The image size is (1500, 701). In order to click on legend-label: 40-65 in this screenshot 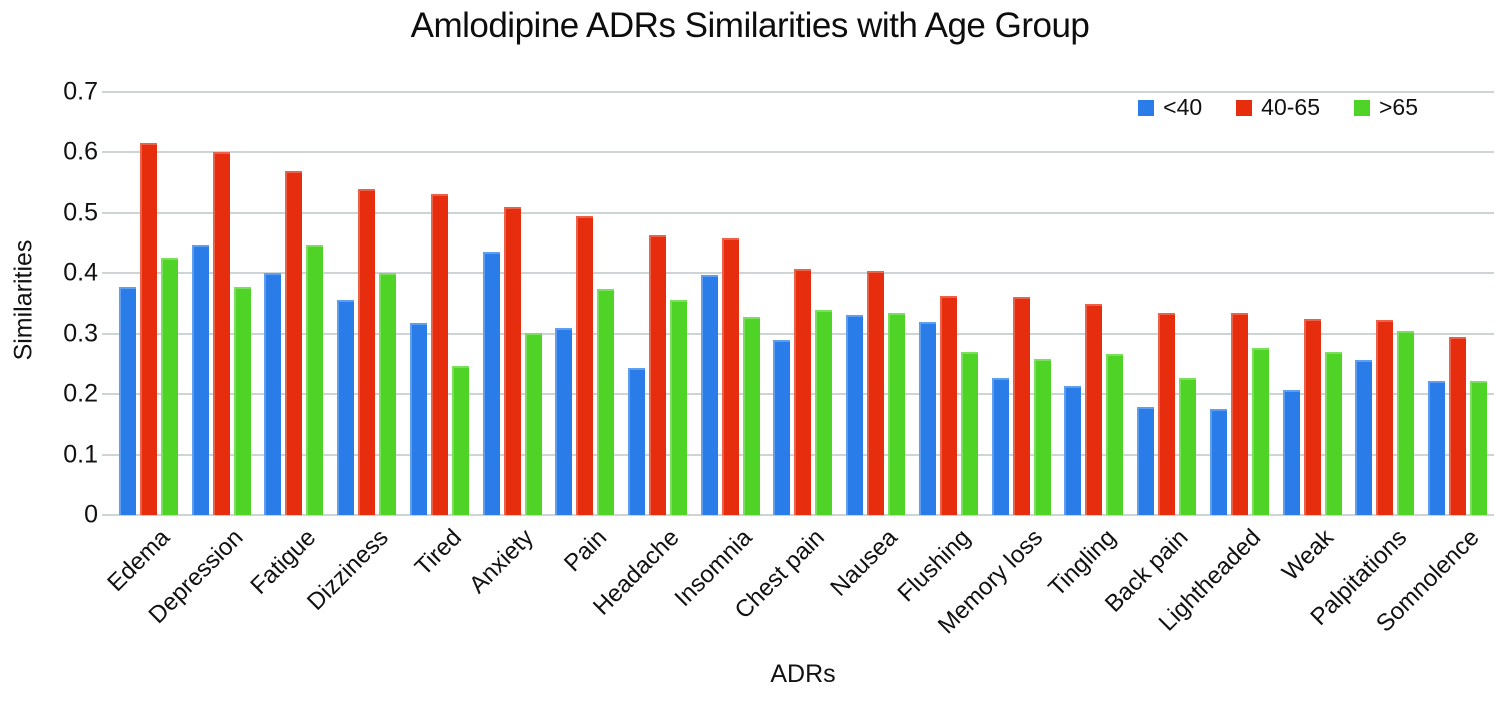, I will do `click(1290, 107)`.